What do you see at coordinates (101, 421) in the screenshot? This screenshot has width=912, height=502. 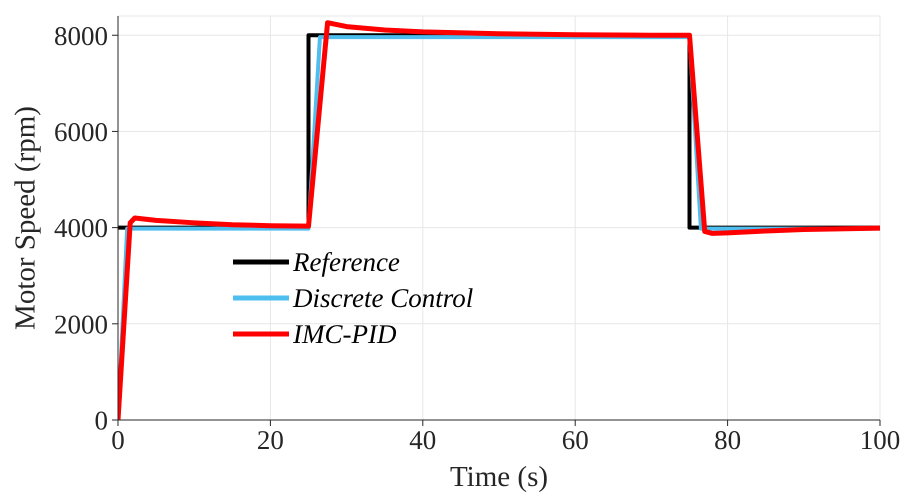 I see `y-tick-label: 0` at bounding box center [101, 421].